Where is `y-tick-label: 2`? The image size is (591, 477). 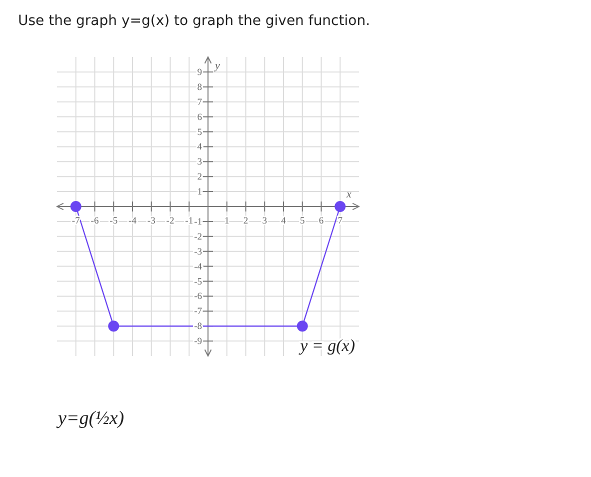 y-tick-label: 2 is located at coordinates (199, 177).